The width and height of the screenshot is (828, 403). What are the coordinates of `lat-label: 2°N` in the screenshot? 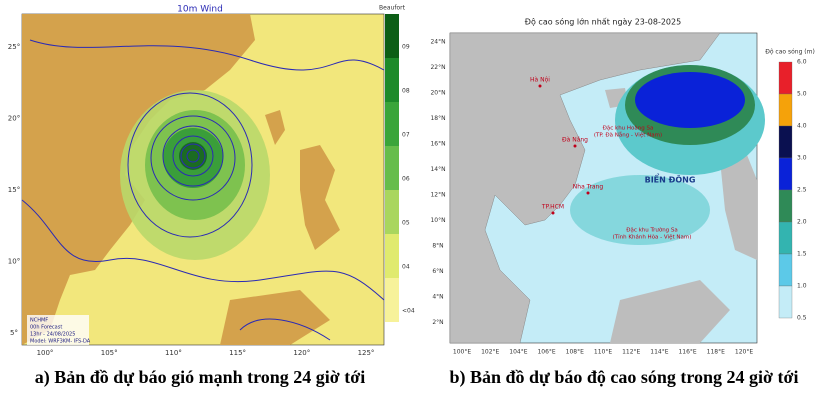 It's located at (437, 322).